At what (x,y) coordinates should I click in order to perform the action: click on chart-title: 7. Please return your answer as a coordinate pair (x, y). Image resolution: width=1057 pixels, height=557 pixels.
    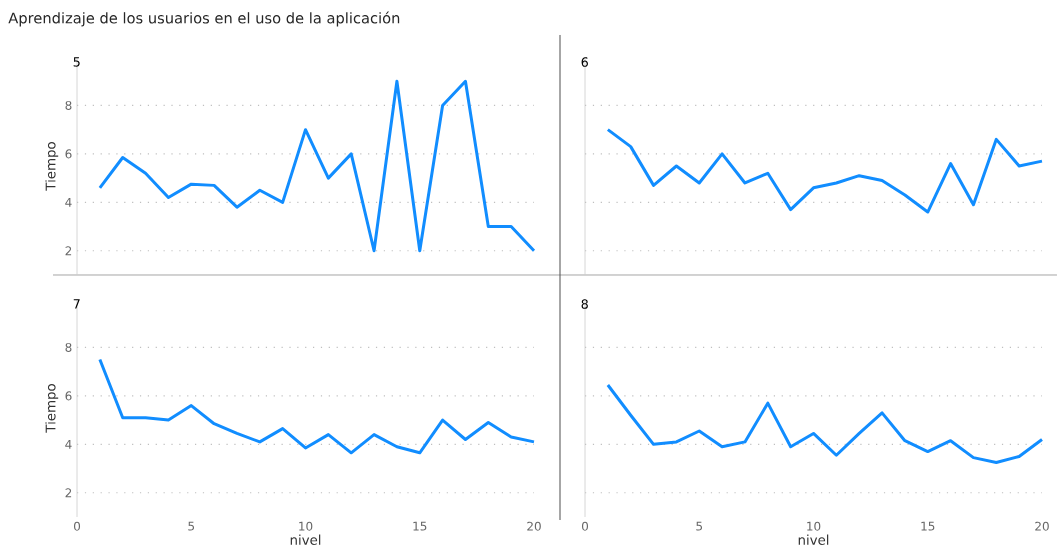
    Looking at the image, I should click on (76, 304).